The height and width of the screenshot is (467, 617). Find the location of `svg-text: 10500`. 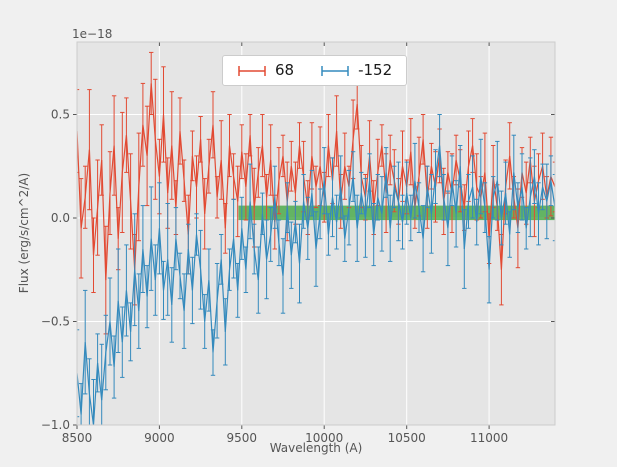

svg-text: 10500 is located at coordinates (407, 438).